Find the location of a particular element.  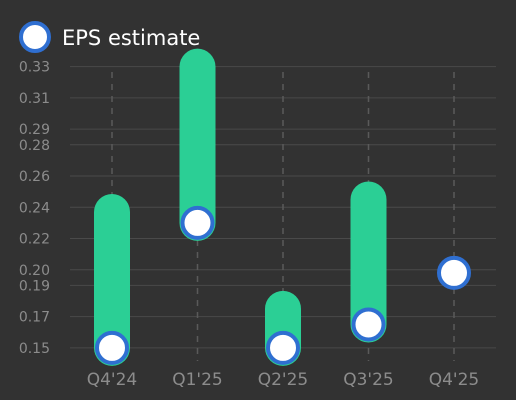

y-tick-label: 0.22 is located at coordinates (34, 240).